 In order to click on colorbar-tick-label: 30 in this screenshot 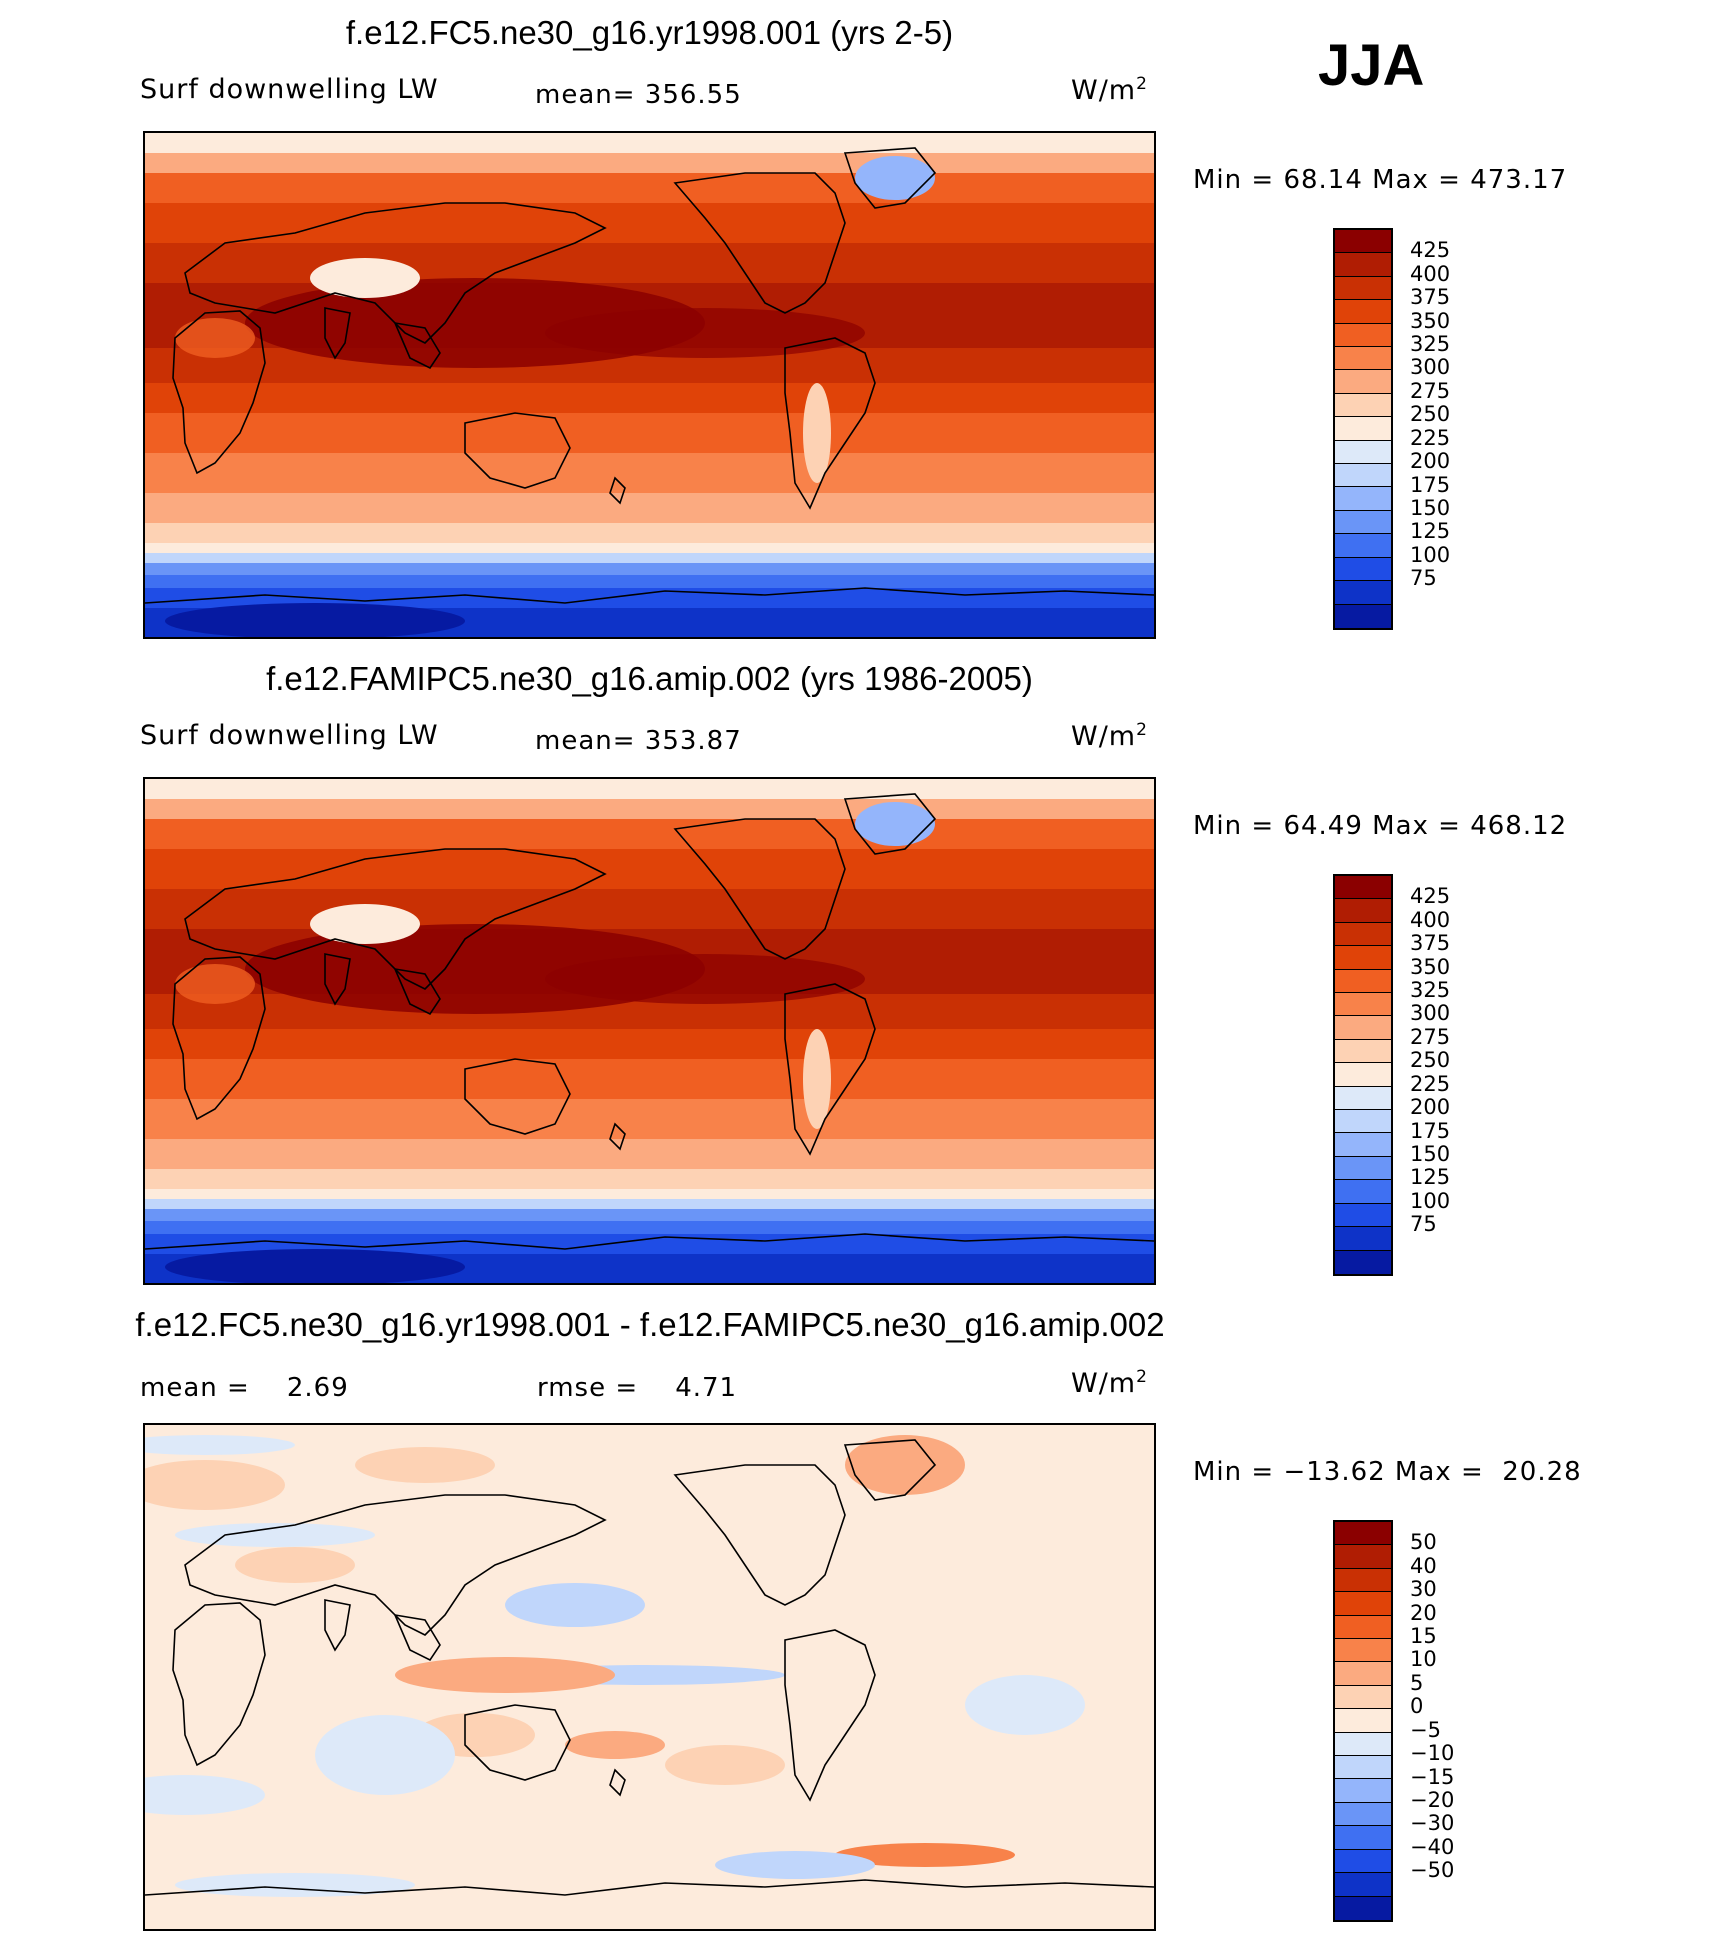, I will do `click(1423, 1589)`.